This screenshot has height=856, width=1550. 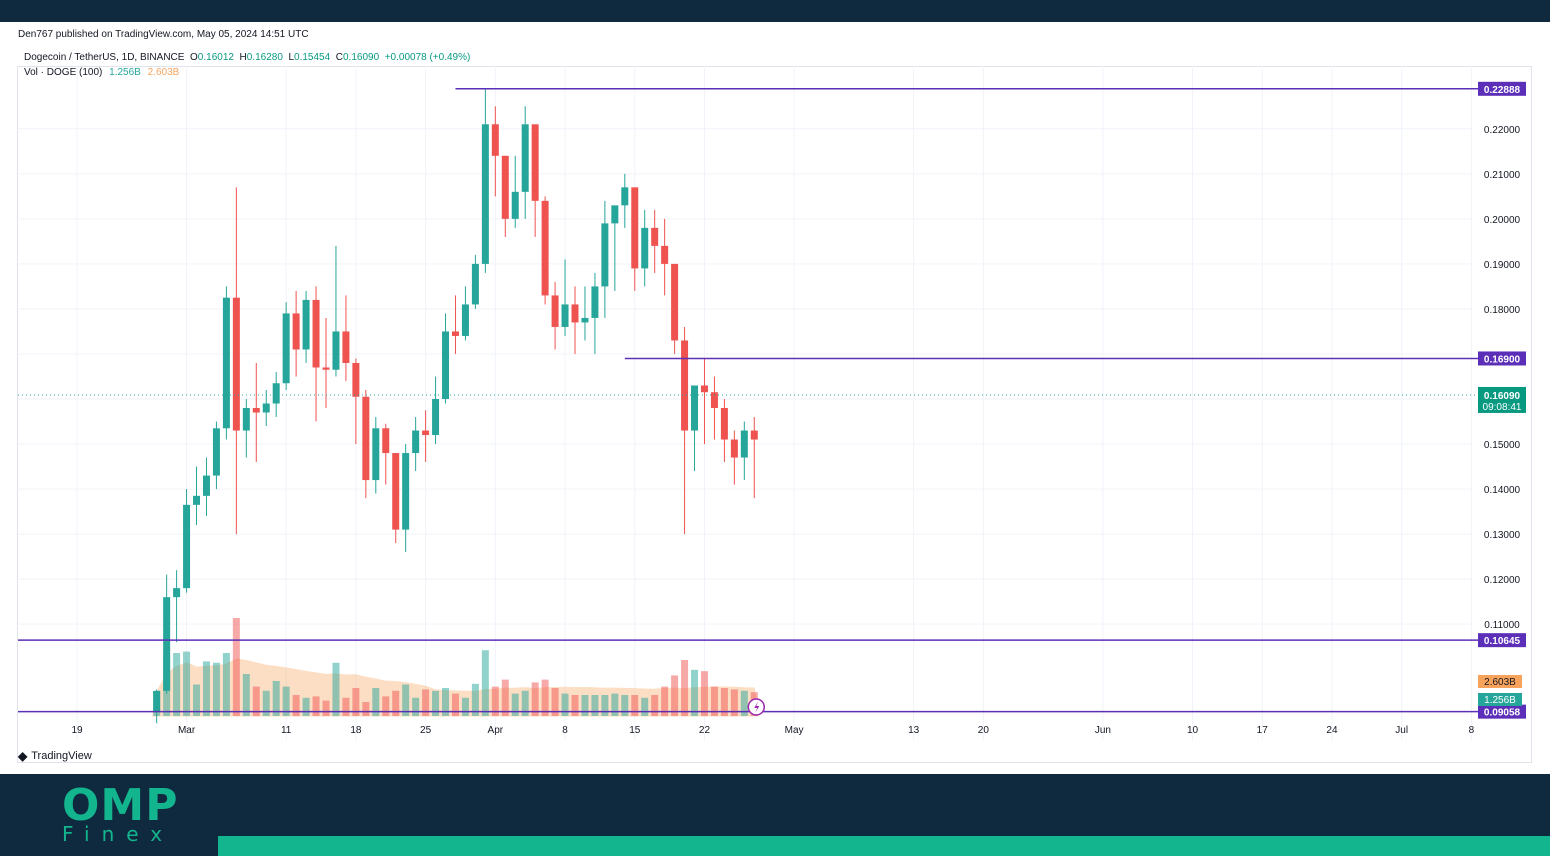 I want to click on symbol-name: Dogecoin / TetherUS, 1D, BINANCE, so click(x=104, y=57).